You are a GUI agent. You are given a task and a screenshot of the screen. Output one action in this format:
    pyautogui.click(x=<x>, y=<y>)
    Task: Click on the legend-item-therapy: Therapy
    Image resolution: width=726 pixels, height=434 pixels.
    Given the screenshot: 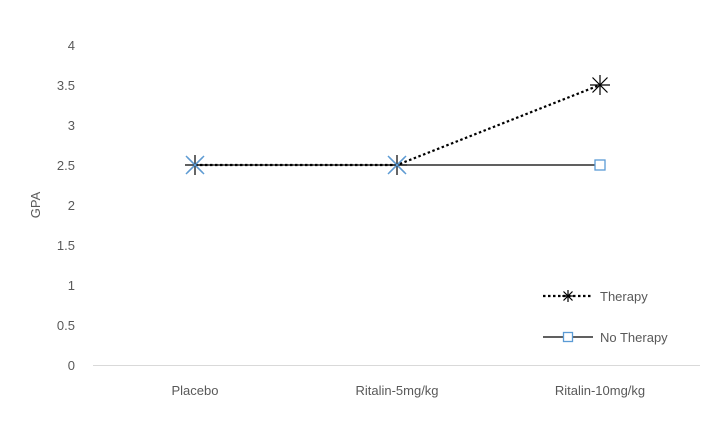 What is the action you would take?
    pyautogui.click(x=595, y=296)
    